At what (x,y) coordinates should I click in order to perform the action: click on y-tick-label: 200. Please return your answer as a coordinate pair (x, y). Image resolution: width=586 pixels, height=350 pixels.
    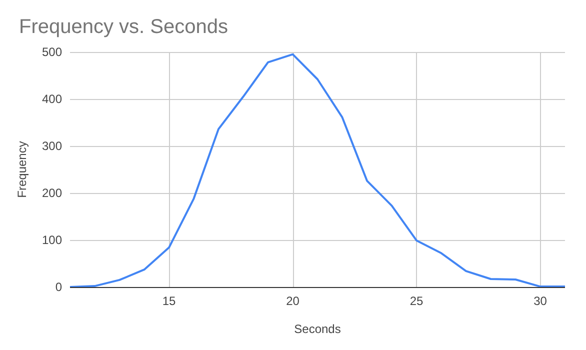
    Looking at the image, I should click on (52, 193).